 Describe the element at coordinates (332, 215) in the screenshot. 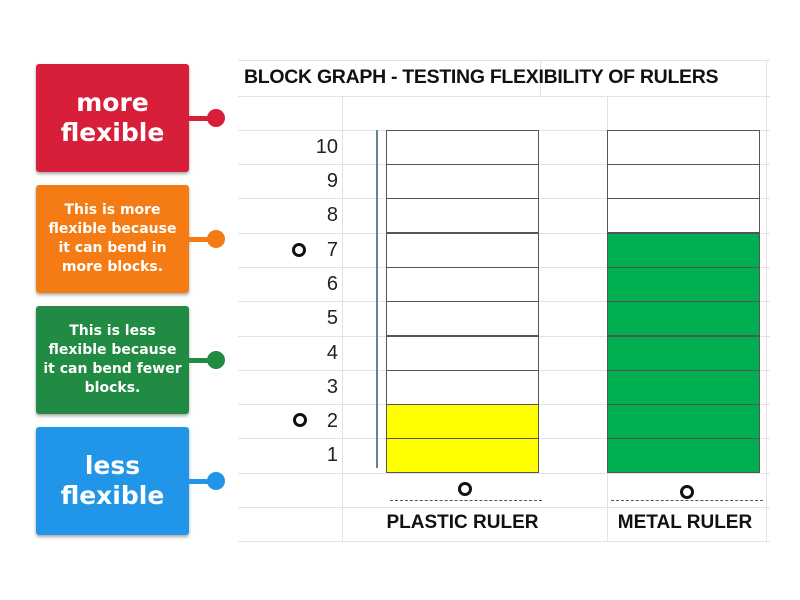

I see `y-tick-8: 8` at that location.